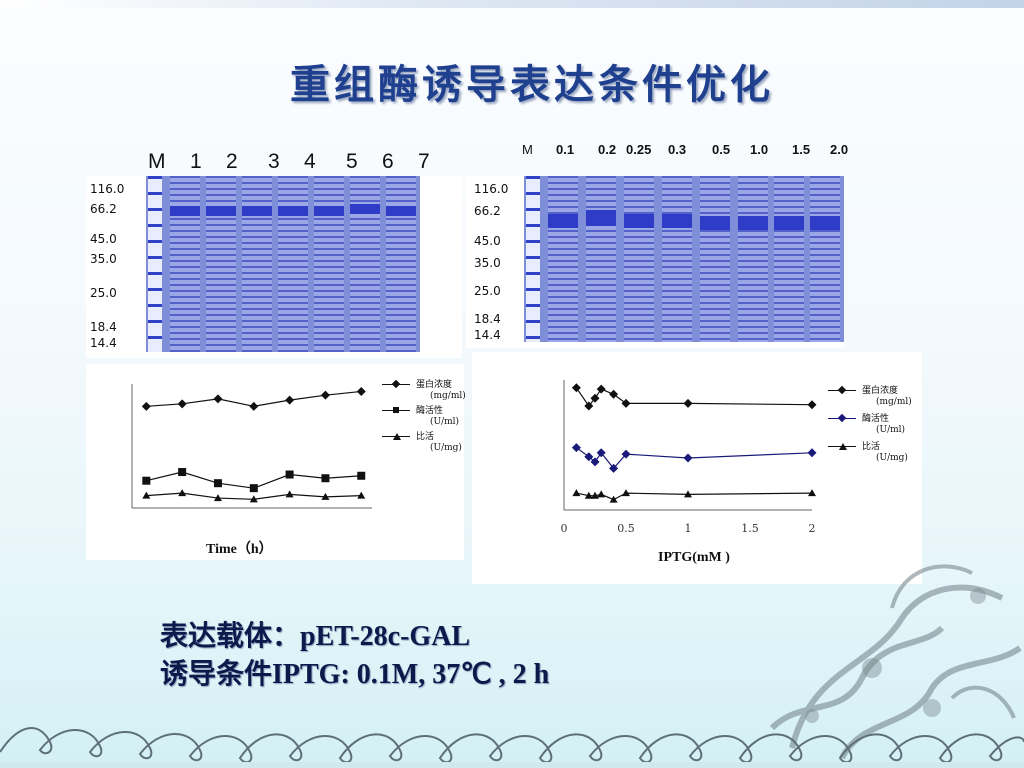 This screenshot has height=768, width=1024. I want to click on gel-2-marker: 116.0, so click(491, 189).